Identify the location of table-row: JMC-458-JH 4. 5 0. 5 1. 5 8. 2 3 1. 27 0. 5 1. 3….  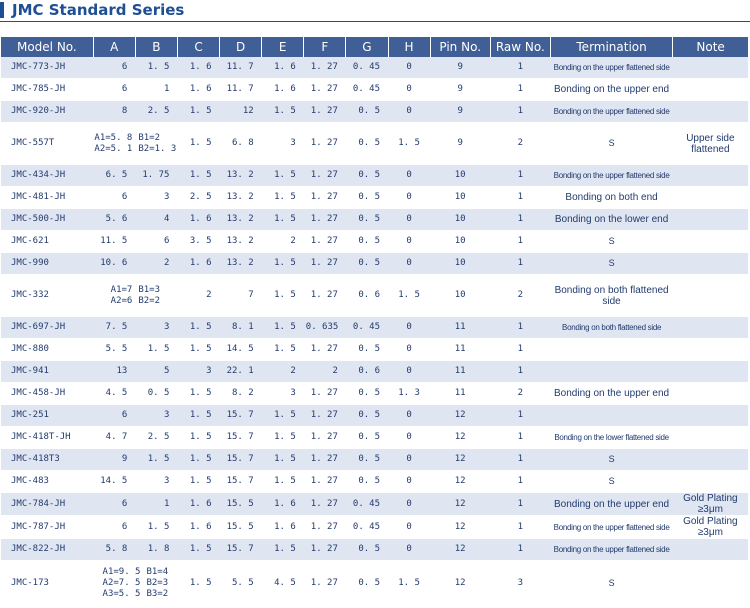
(374, 393).